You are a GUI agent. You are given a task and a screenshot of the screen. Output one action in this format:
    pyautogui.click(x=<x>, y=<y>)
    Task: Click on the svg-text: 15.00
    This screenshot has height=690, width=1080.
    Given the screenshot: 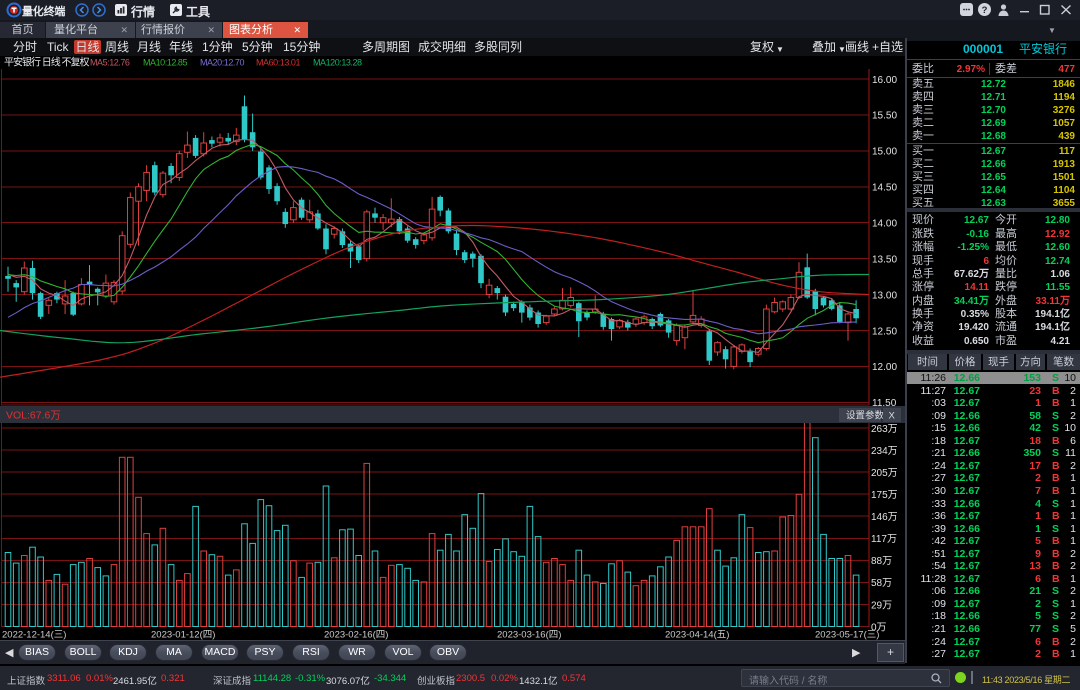 What is the action you would take?
    pyautogui.click(x=884, y=152)
    